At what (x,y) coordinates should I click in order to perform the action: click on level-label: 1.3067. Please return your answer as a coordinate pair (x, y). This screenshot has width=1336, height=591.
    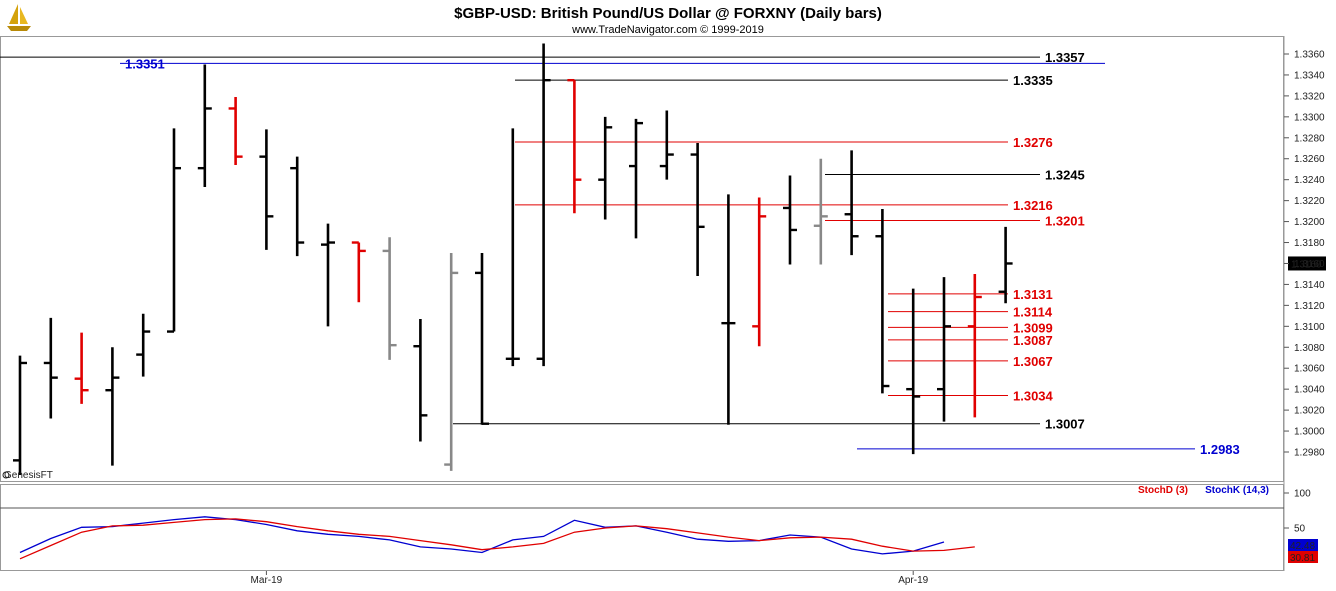
    Looking at the image, I should click on (1033, 361).